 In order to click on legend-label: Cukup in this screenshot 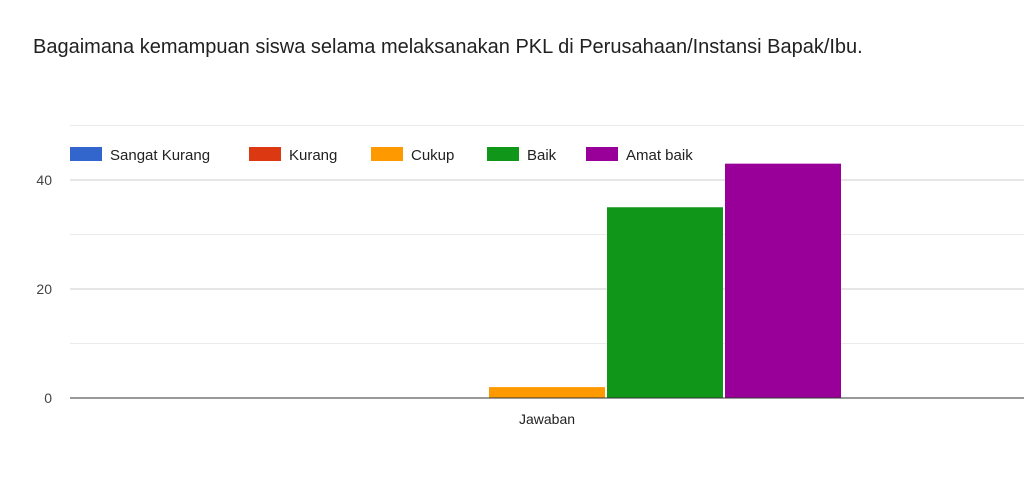, I will do `click(432, 155)`.